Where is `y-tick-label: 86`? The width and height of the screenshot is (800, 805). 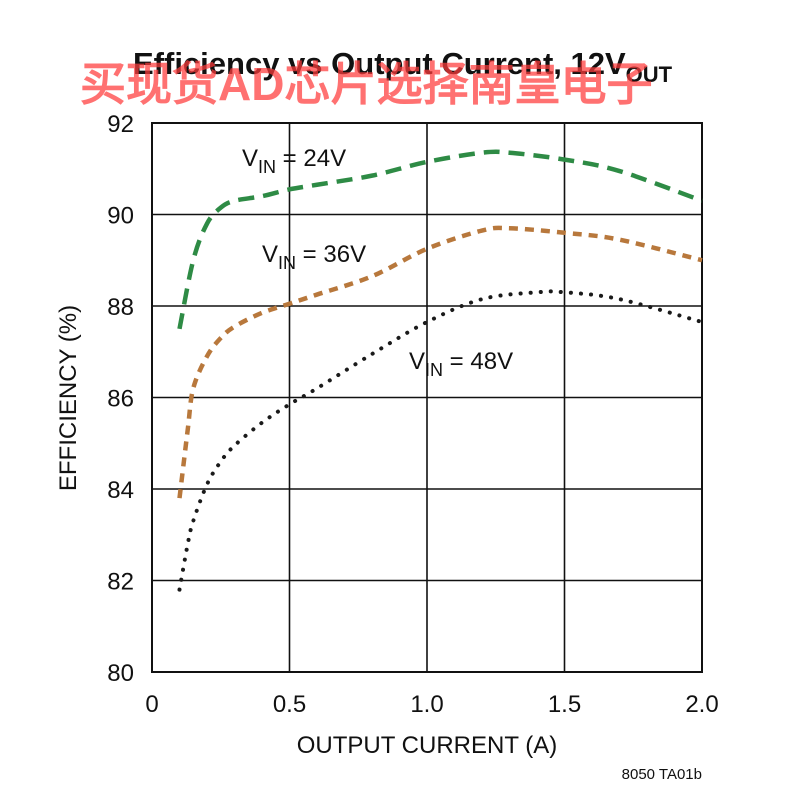 y-tick-label: 86 is located at coordinates (120, 399).